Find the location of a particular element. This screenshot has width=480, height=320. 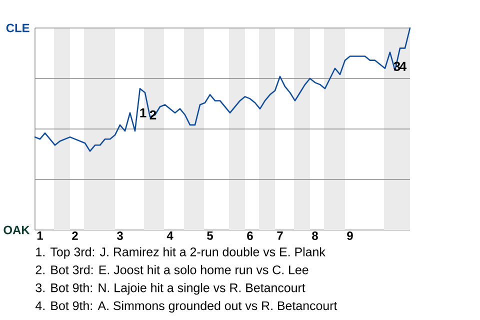

text: 1. Top 3rd: J. Ramirez hit a 2-run double vs E. Plank is located at coordinates (181, 253).